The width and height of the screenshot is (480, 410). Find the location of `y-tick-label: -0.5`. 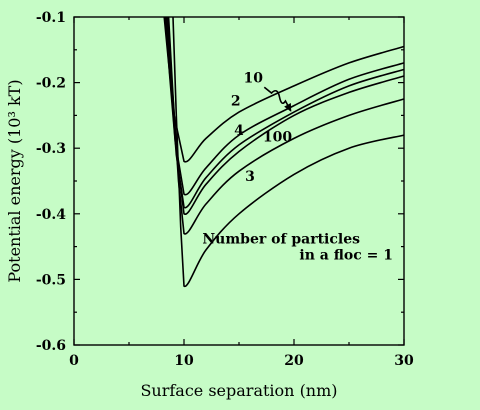

y-tick-label: -0.5 is located at coordinates (51, 280).